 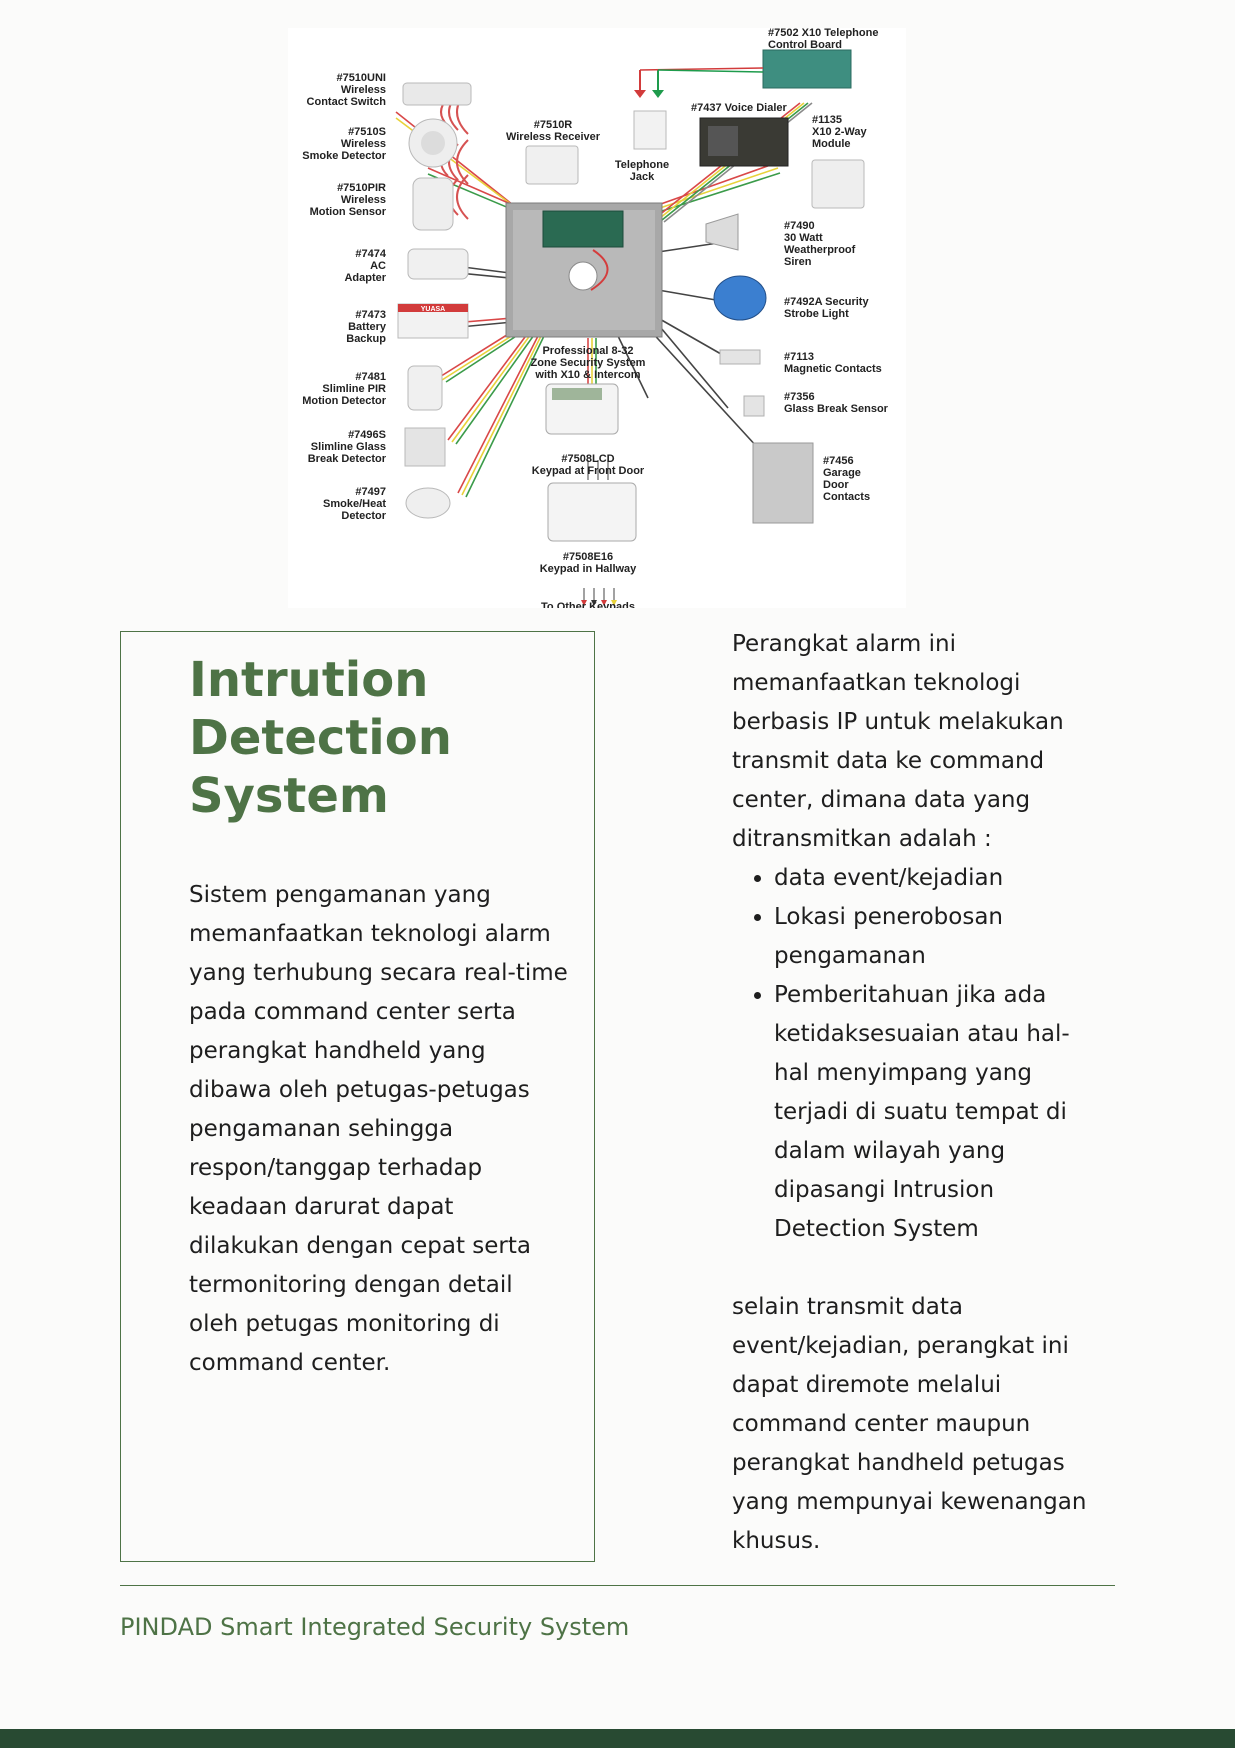 What do you see at coordinates (588, 604) in the screenshot?
I see `label-other-keypads: To Other Keypads` at bounding box center [588, 604].